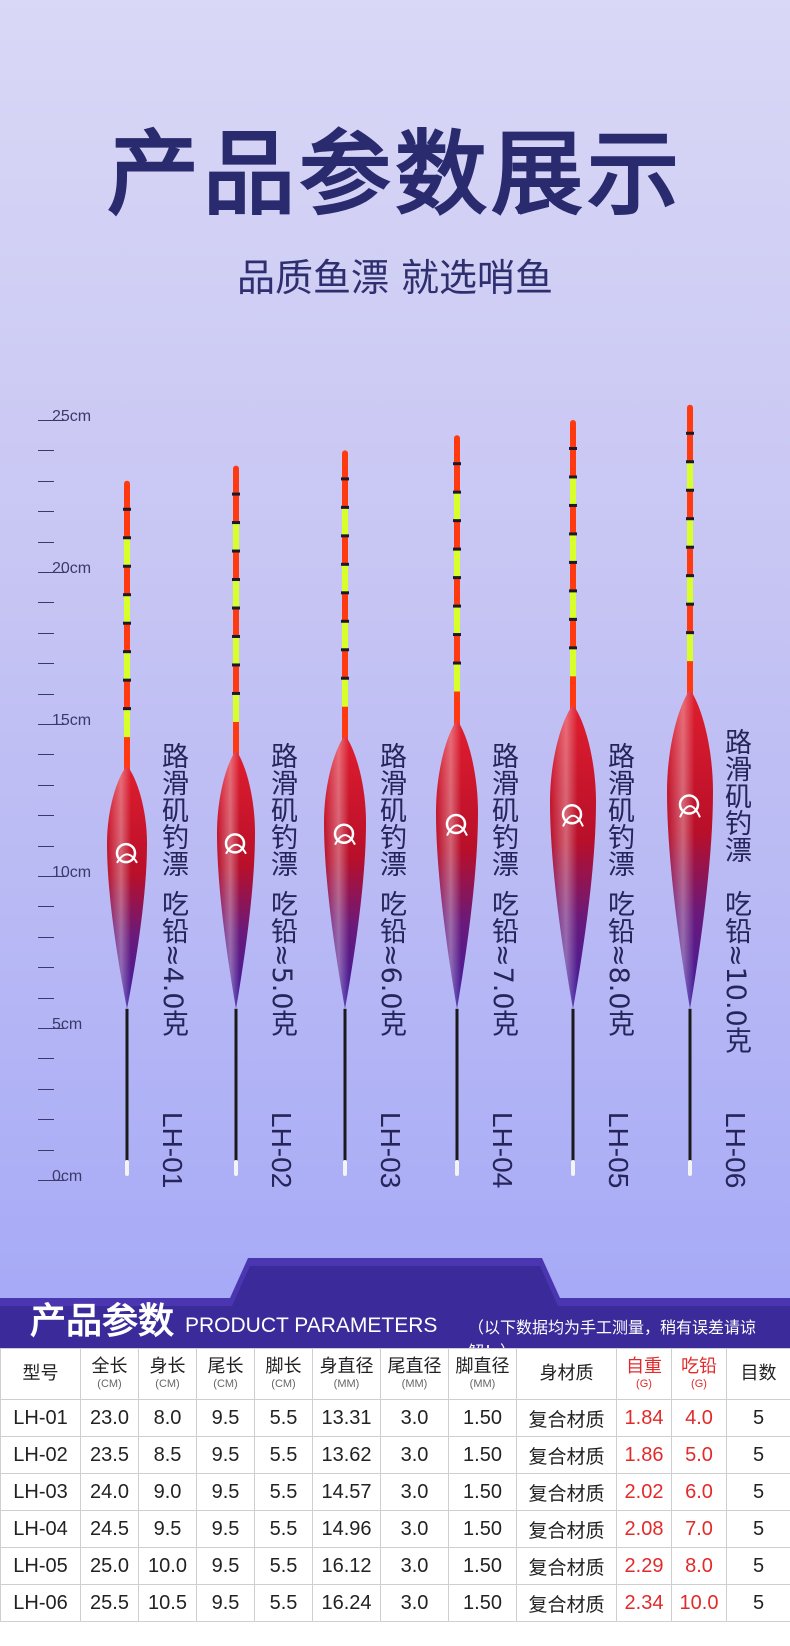 The image size is (790, 1646). I want to click on table-header-cell: 型号, so click(40, 1374).